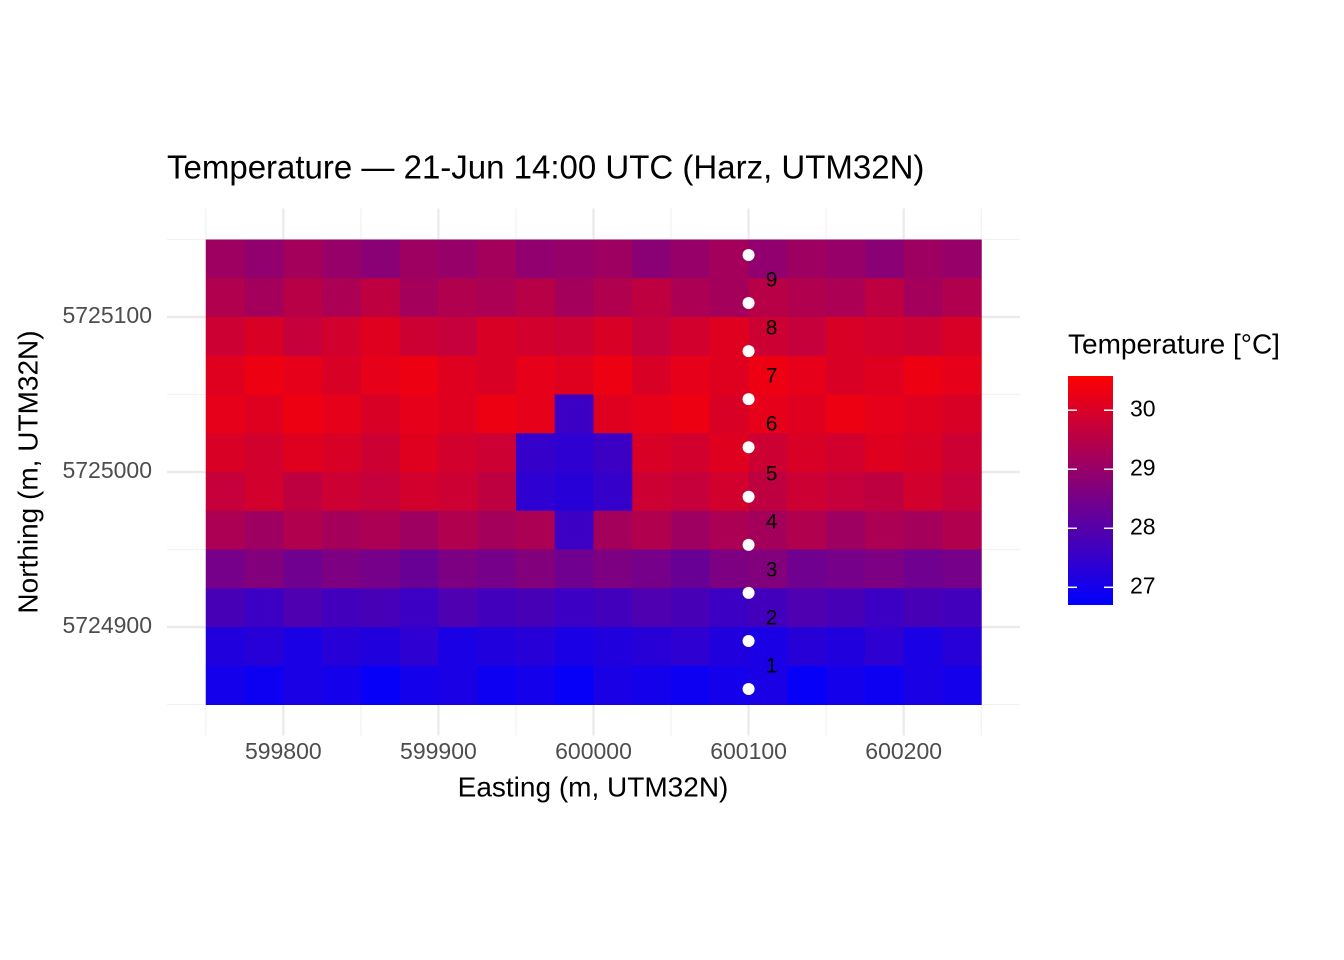 Image resolution: width=1344 pixels, height=960 pixels. I want to click on x-tick-label: 600100, so click(748, 751).